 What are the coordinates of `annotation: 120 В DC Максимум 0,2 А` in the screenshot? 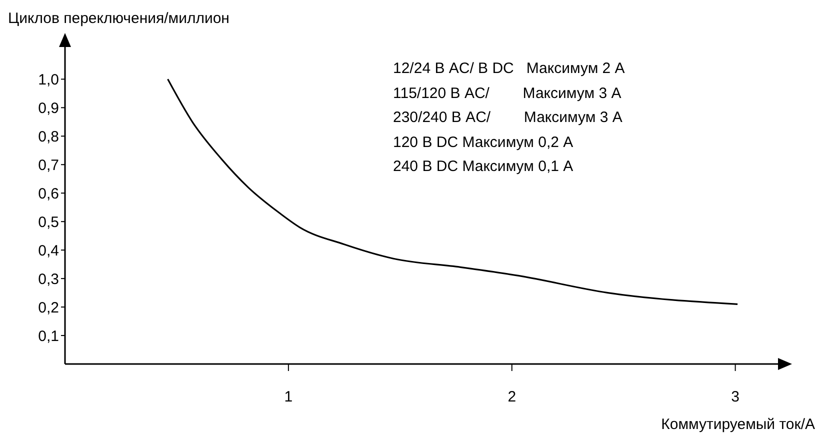 It's located at (483, 142).